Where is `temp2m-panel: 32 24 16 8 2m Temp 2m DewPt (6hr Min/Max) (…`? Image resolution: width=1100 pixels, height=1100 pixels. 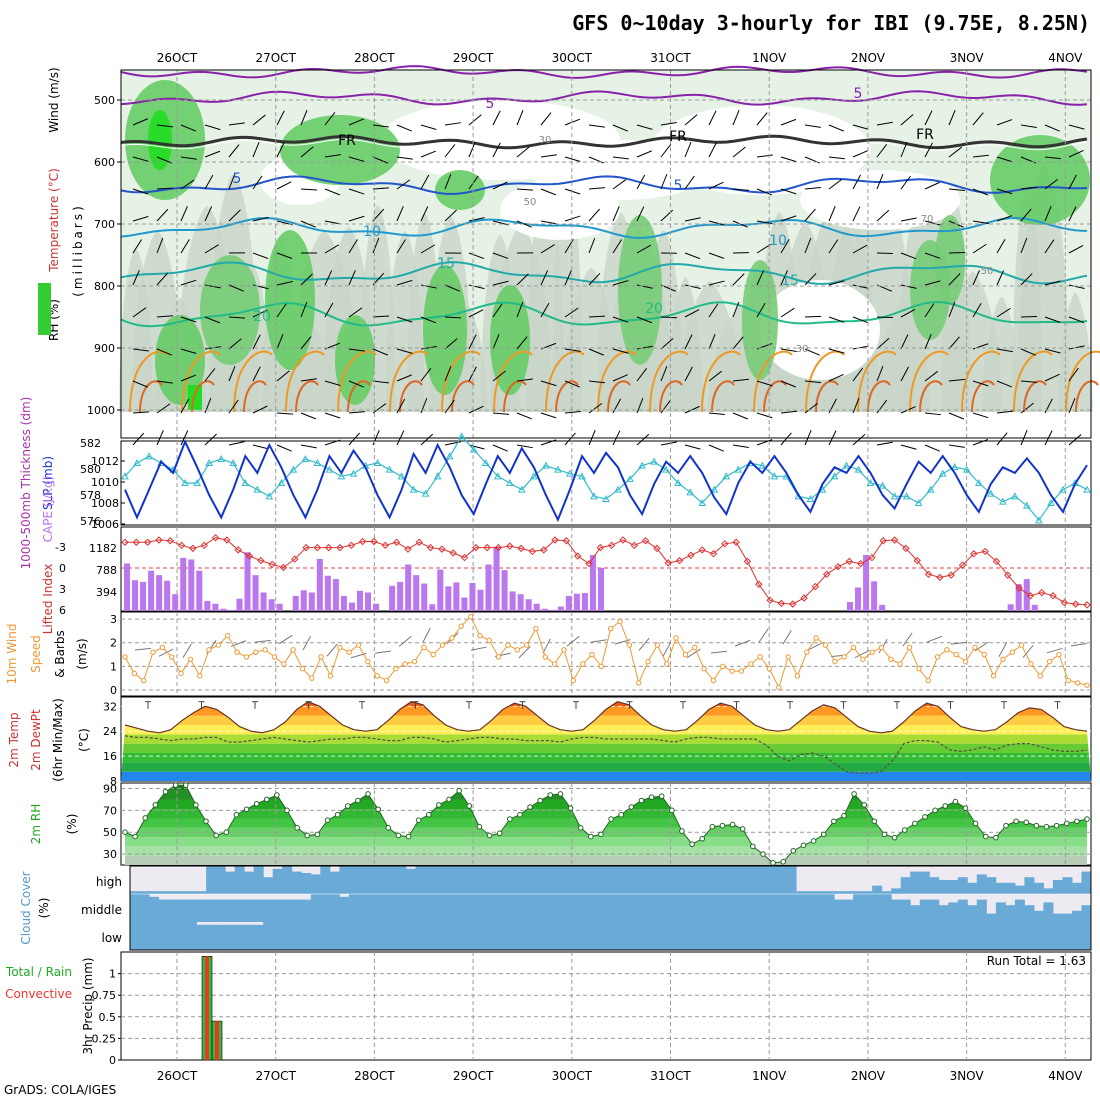
temp2m-panel: 32 24 16 8 2m Temp 2m DewPt (6hr Min/Max) (… is located at coordinates (549, 742).